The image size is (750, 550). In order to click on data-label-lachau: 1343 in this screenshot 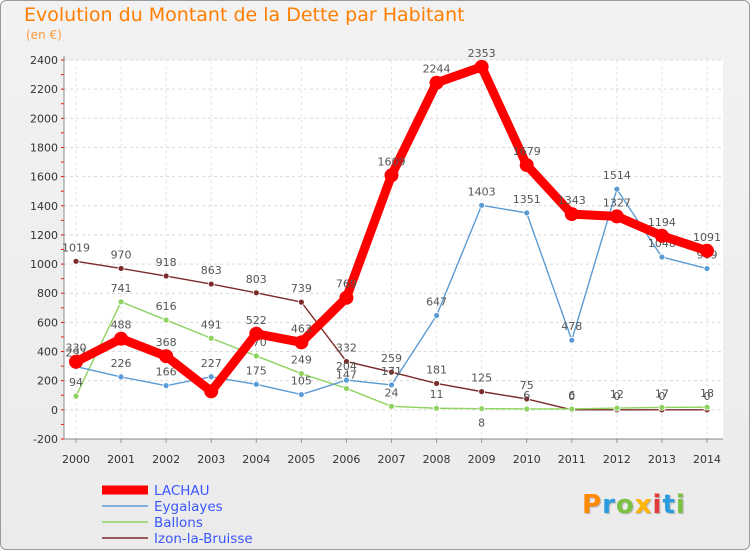, I will do `click(572, 200)`.